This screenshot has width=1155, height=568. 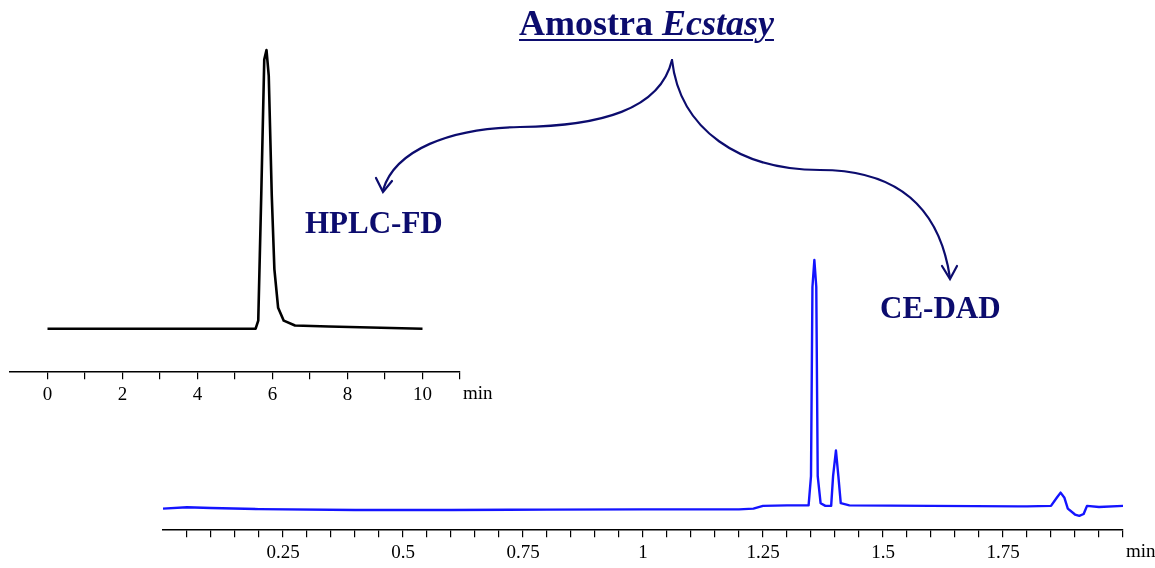 What do you see at coordinates (643, 551) in the screenshot?
I see `x-tick-label: 1` at bounding box center [643, 551].